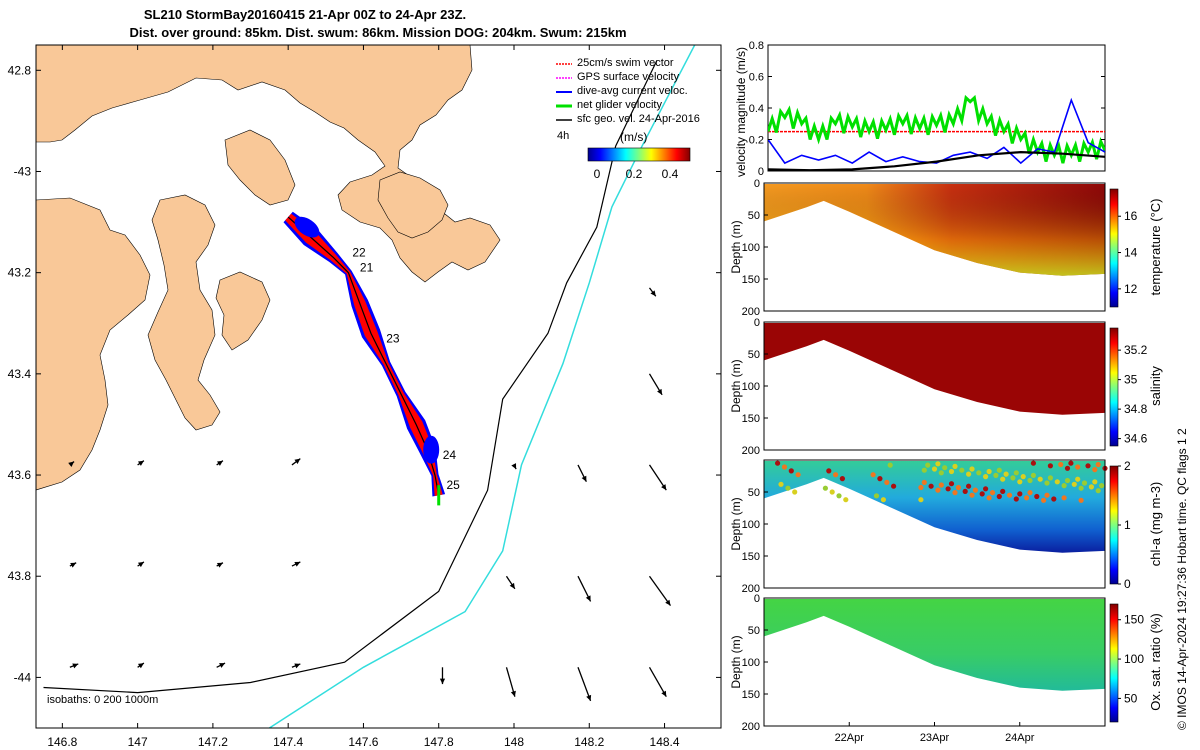 Image resolution: width=1200 pixels, height=750 pixels. What do you see at coordinates (934, 230) in the screenshot?
I see `temperature-data-shading` at bounding box center [934, 230].